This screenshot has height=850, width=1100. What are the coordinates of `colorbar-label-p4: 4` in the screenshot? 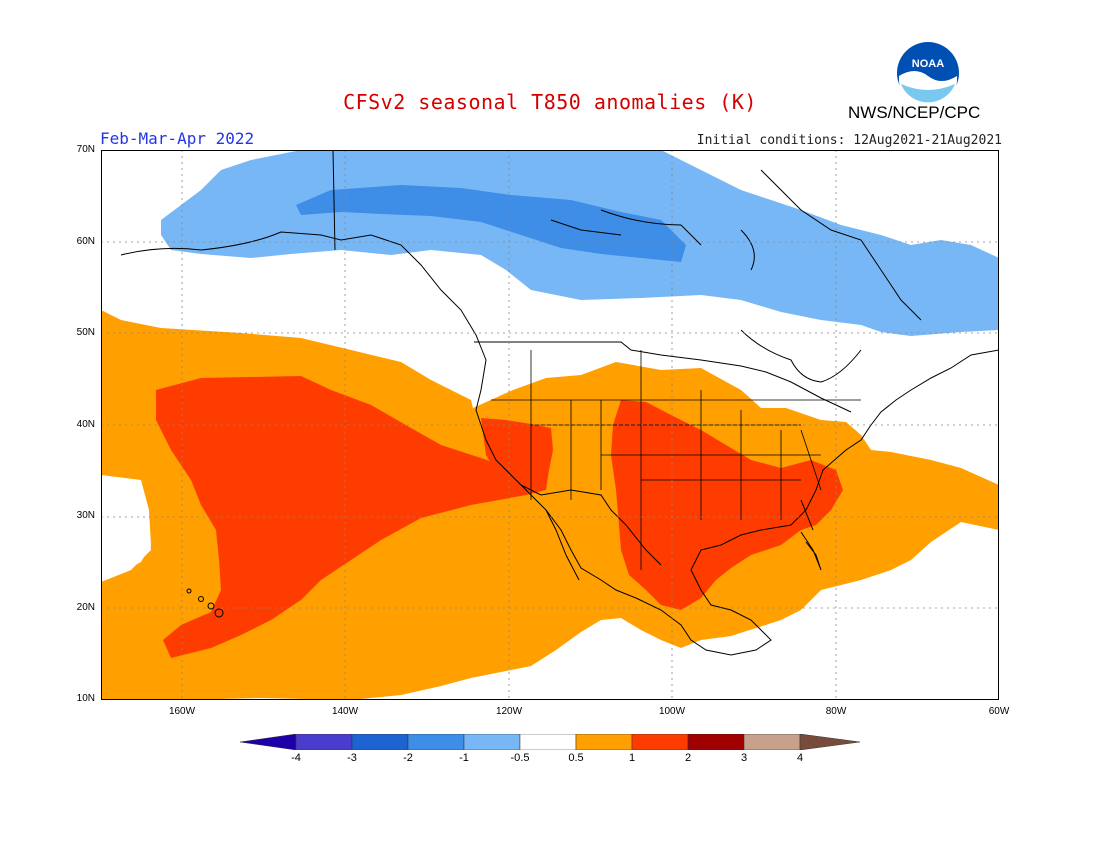 It's located at (800, 758).